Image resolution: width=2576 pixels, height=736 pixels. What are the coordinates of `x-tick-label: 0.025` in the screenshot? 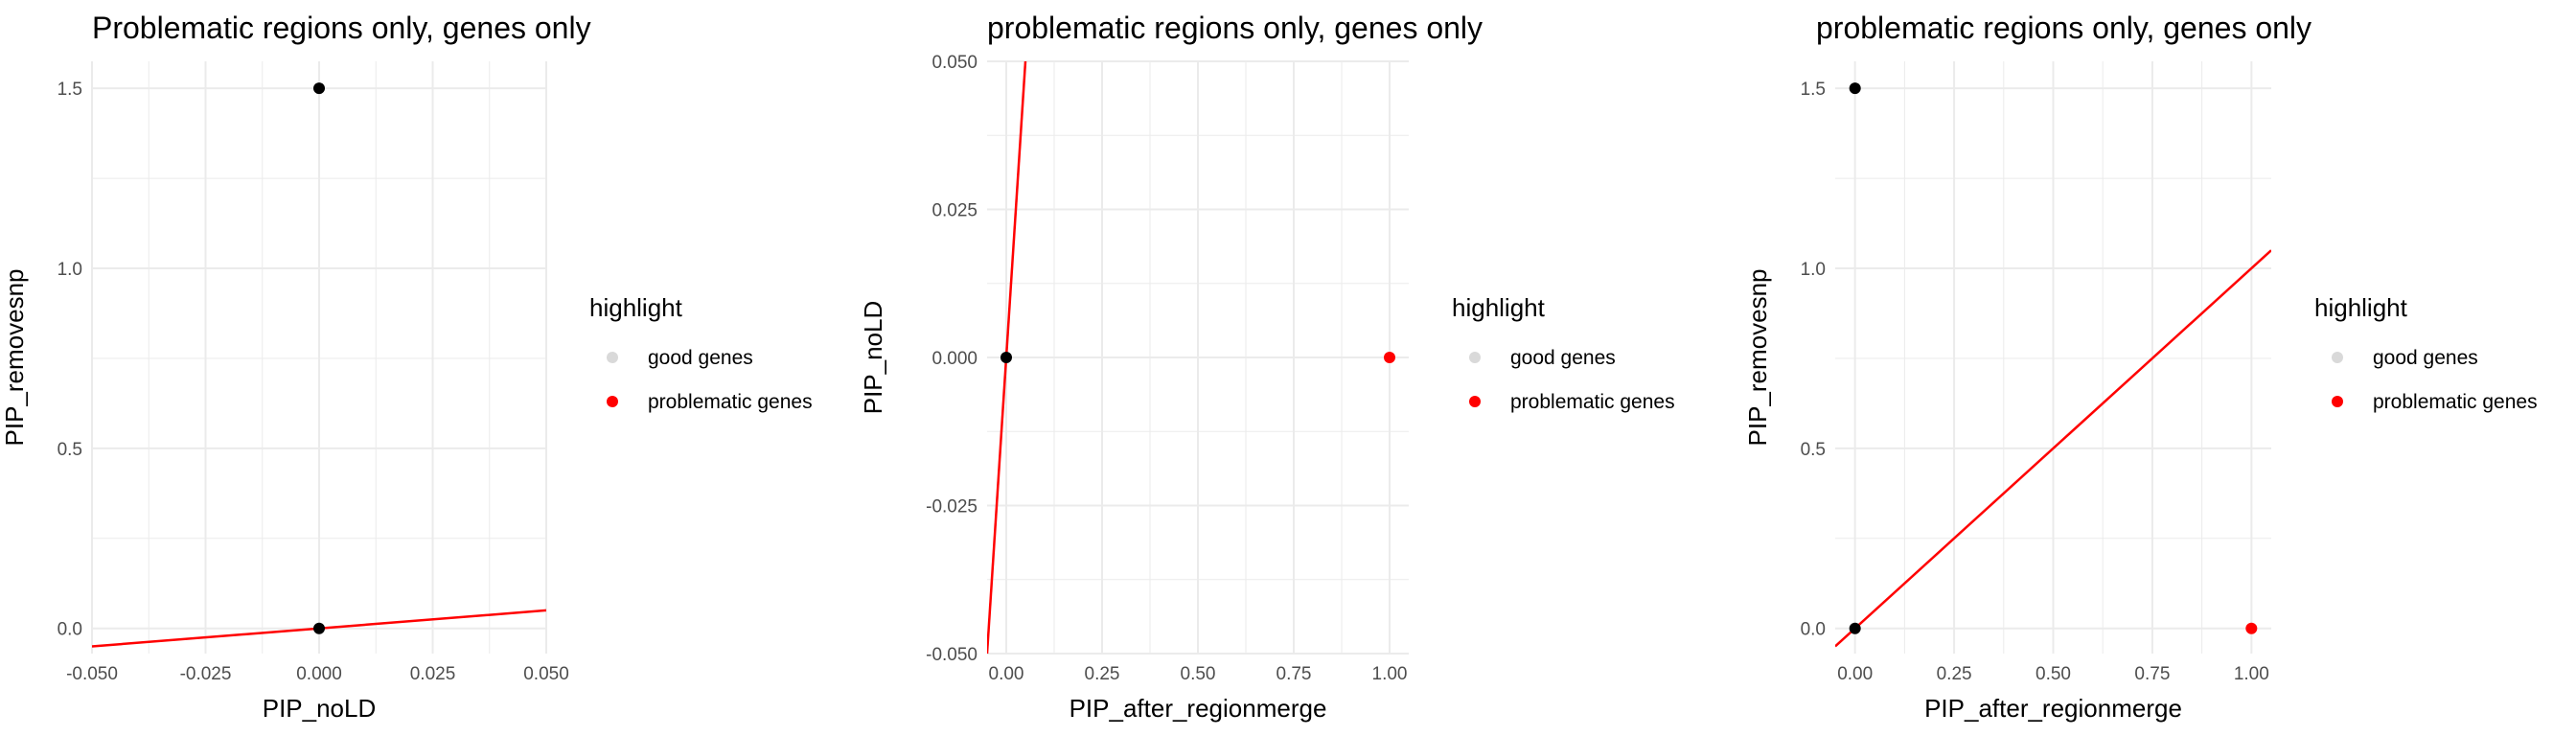 It's located at (433, 674).